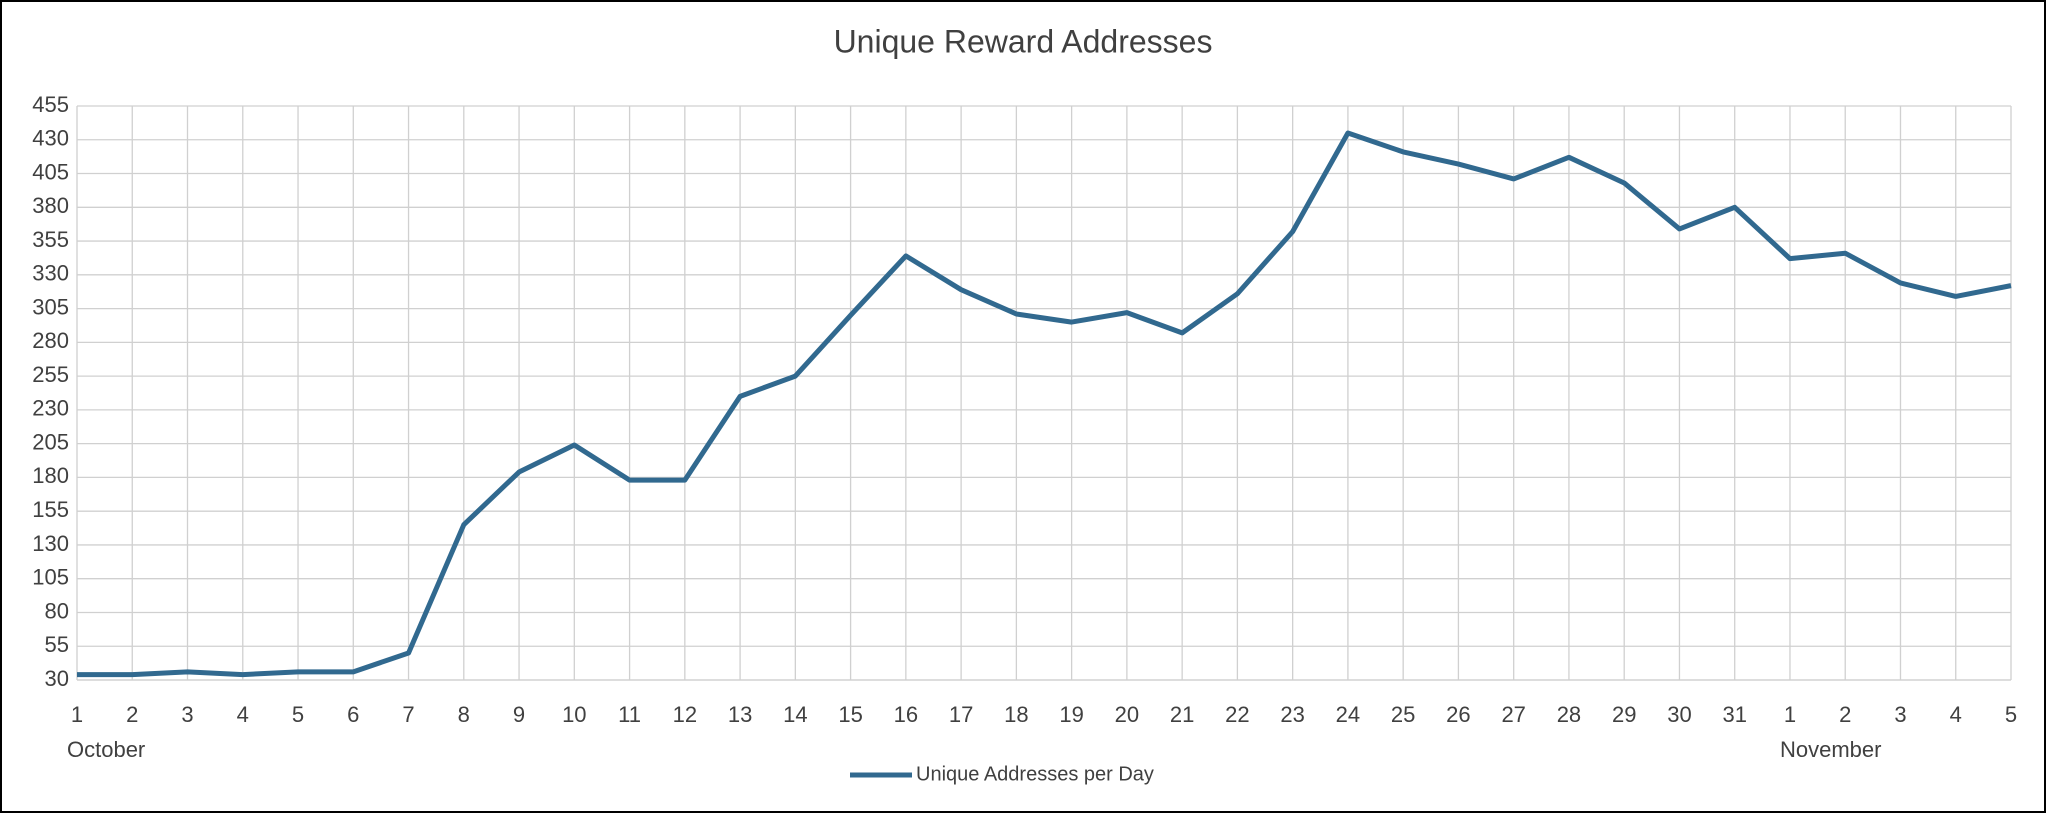  What do you see at coordinates (50, 577) in the screenshot?
I see `y-tick-label: 105` at bounding box center [50, 577].